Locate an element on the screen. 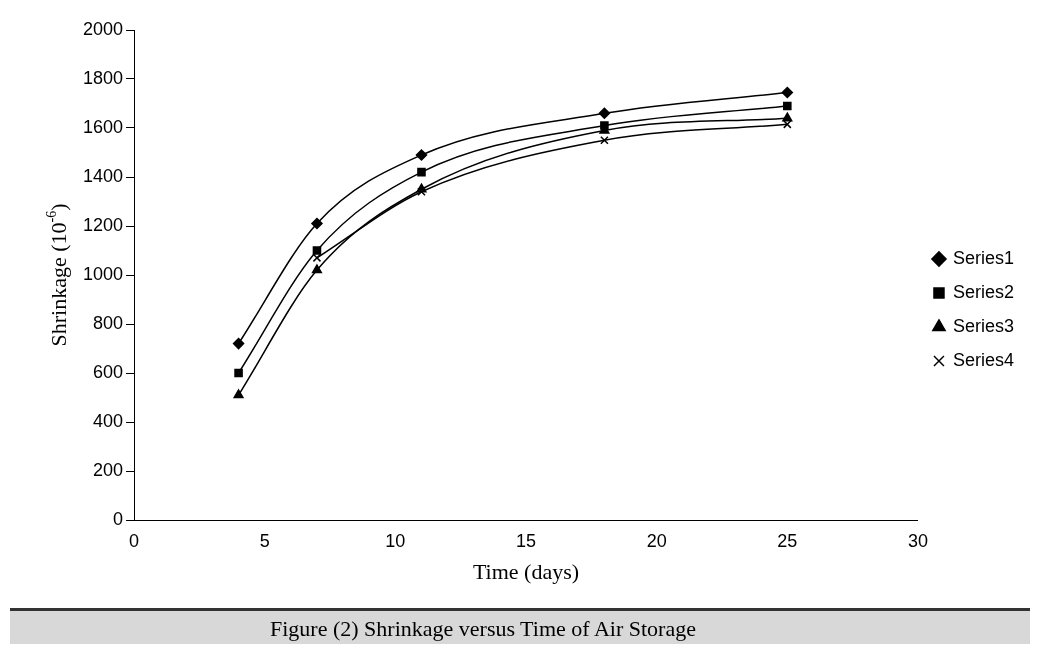 The image size is (1044, 660). text: Figure (2) Shrinkage versus Time of Air Storage is located at coordinates (520, 626).